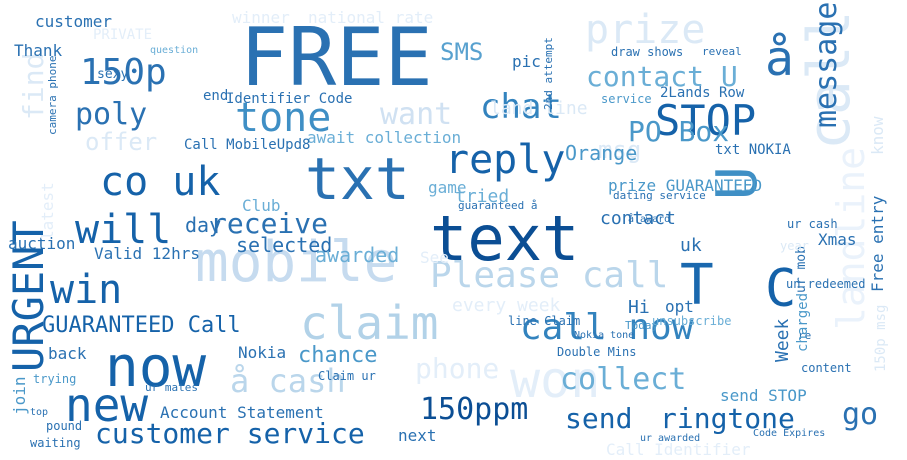  What do you see at coordinates (474, 409) in the screenshot?
I see `cloud-word: 150ppm` at bounding box center [474, 409].